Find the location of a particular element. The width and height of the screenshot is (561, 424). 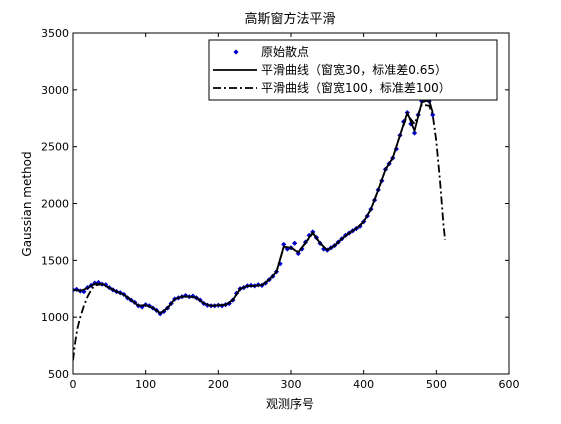

x-tick-label: 300 is located at coordinates (291, 384).